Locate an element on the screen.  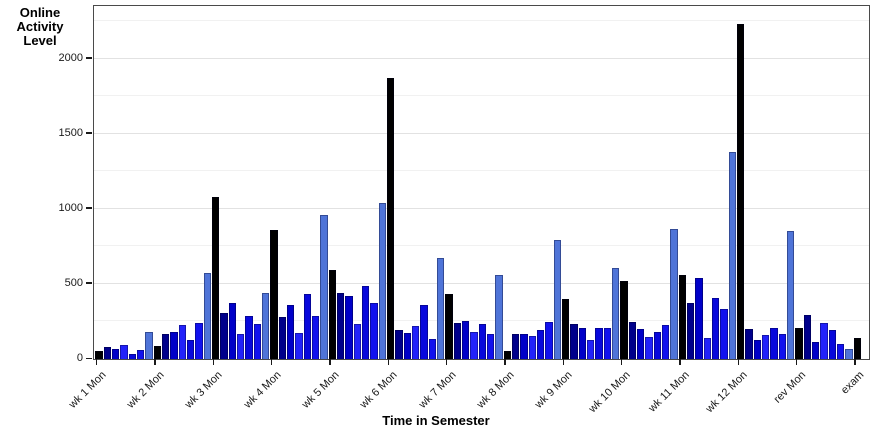
x-tick-label-wk-1-mon: wk 1 Mon is located at coordinates (87, 390).